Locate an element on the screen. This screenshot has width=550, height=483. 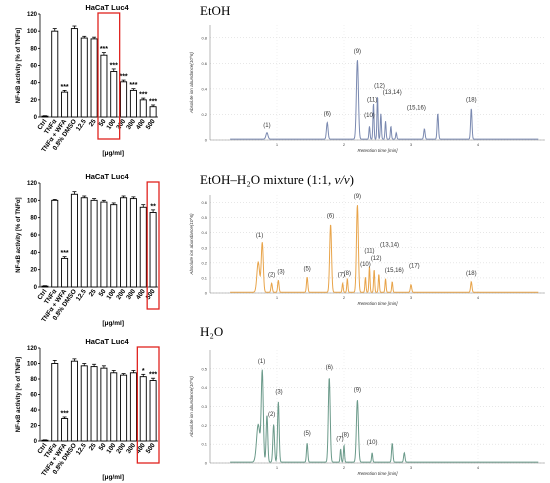
x-tick-label: 3 is located at coordinates (411, 467).